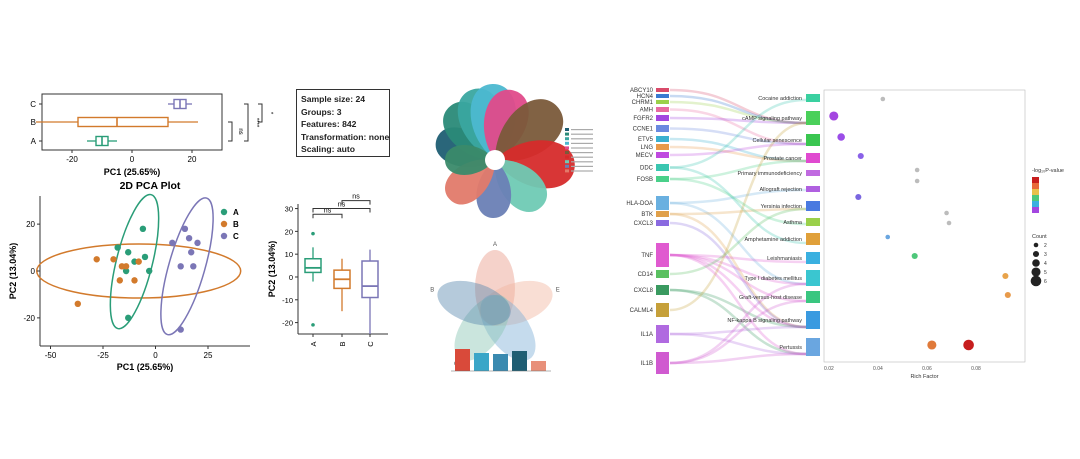 The image size is (1080, 459). I want to click on x-tick-label: 0.02, so click(829, 369).